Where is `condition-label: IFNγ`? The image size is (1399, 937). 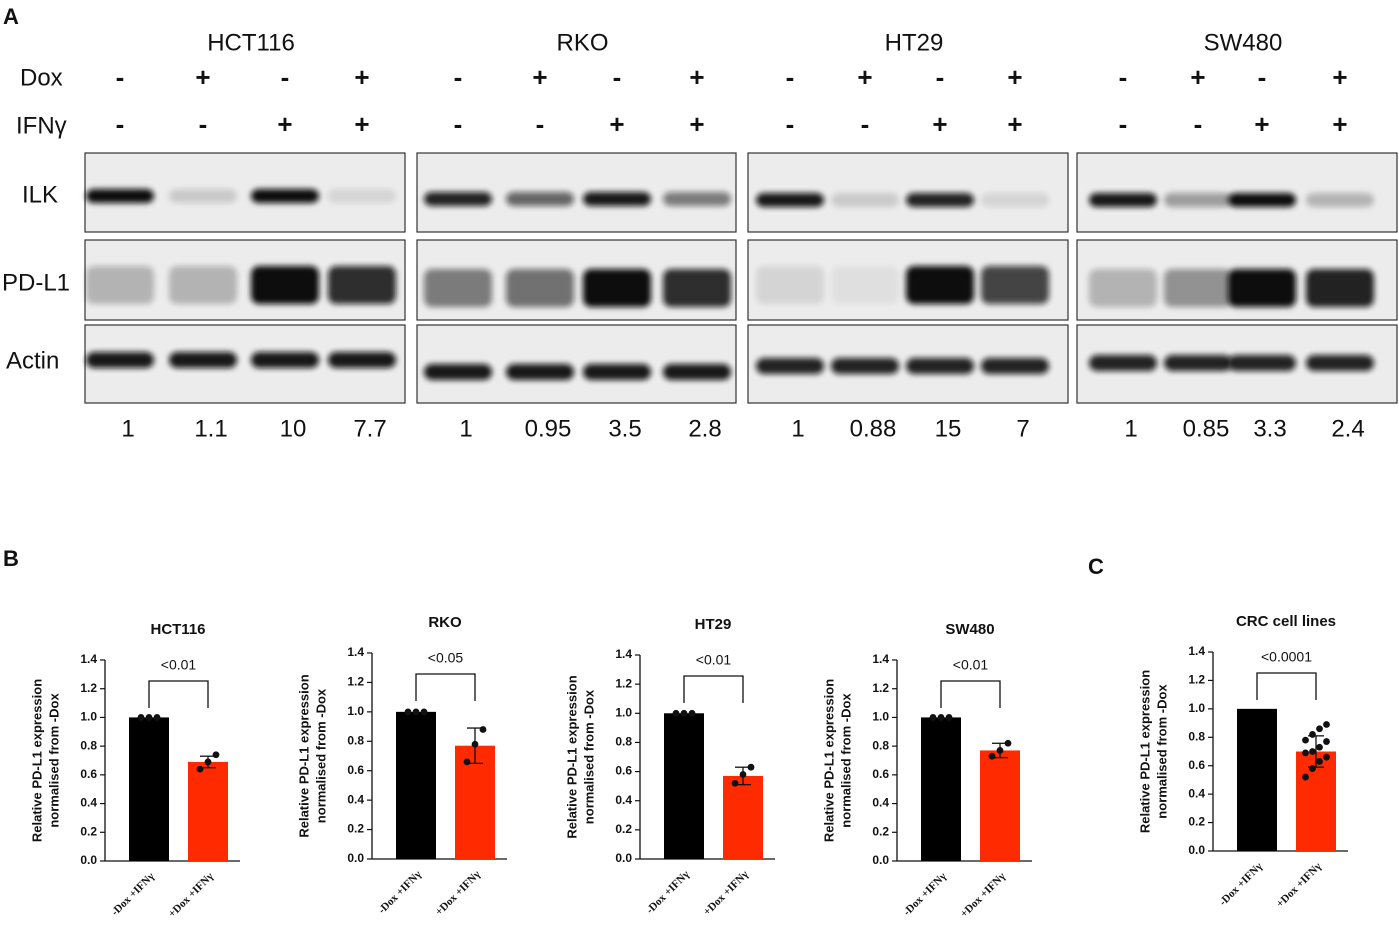 condition-label: IFNγ is located at coordinates (41, 125).